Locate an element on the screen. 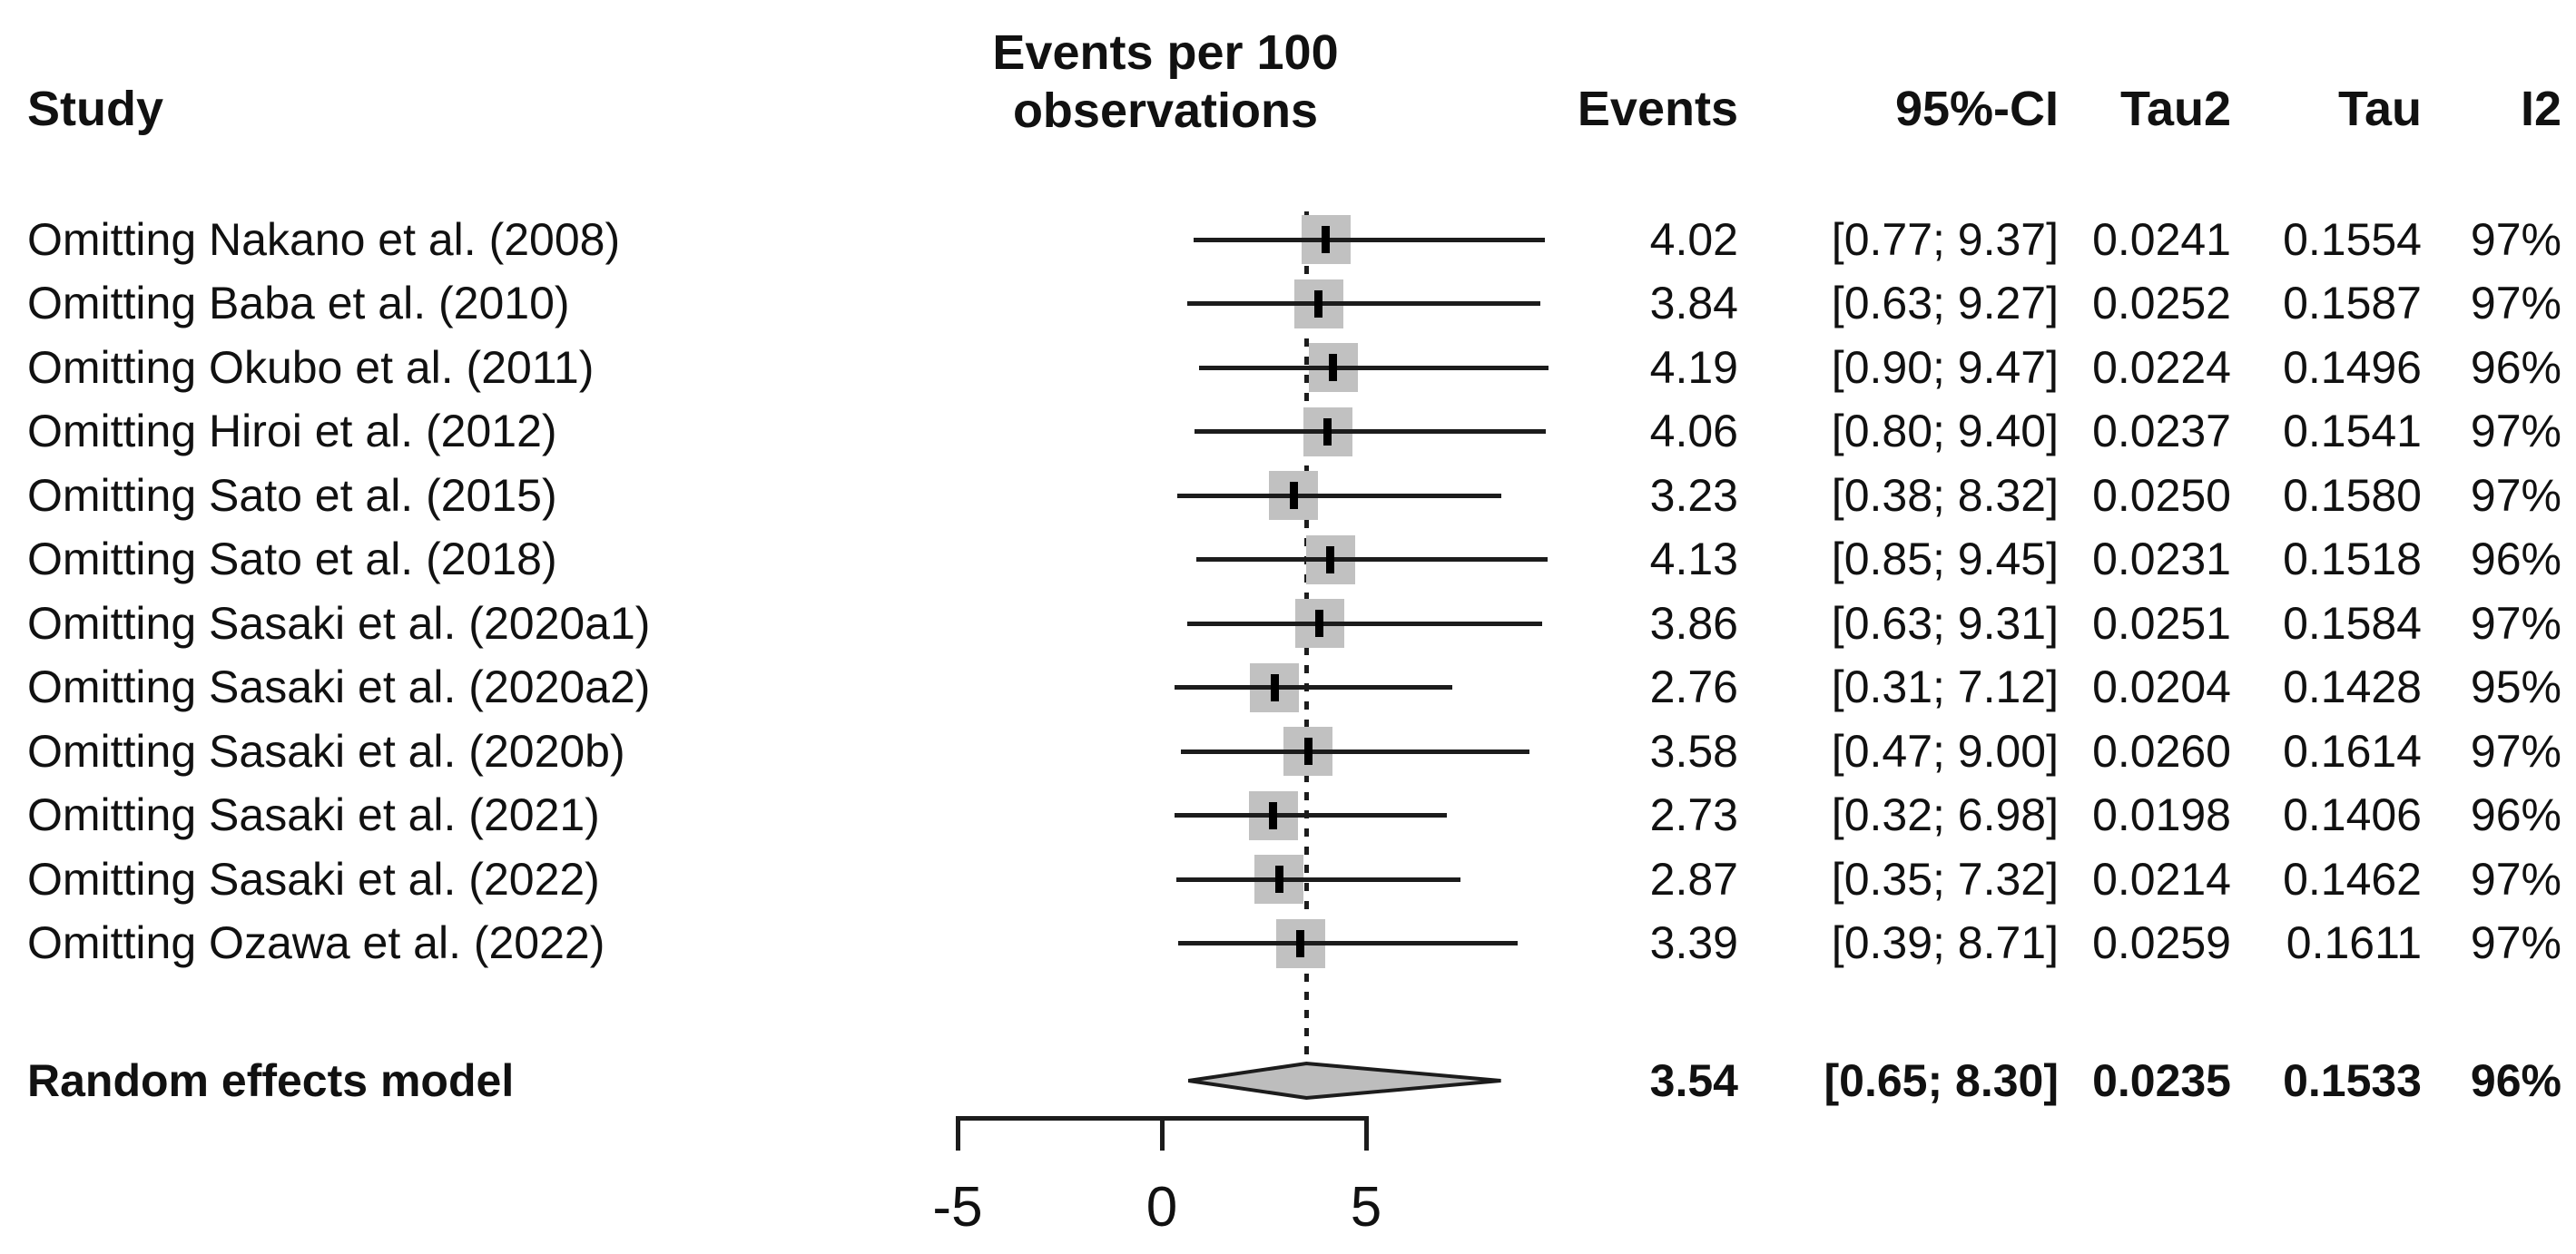 This screenshot has height=1254, width=2576. tau-value: 0.1611 is located at coordinates (2354, 943).